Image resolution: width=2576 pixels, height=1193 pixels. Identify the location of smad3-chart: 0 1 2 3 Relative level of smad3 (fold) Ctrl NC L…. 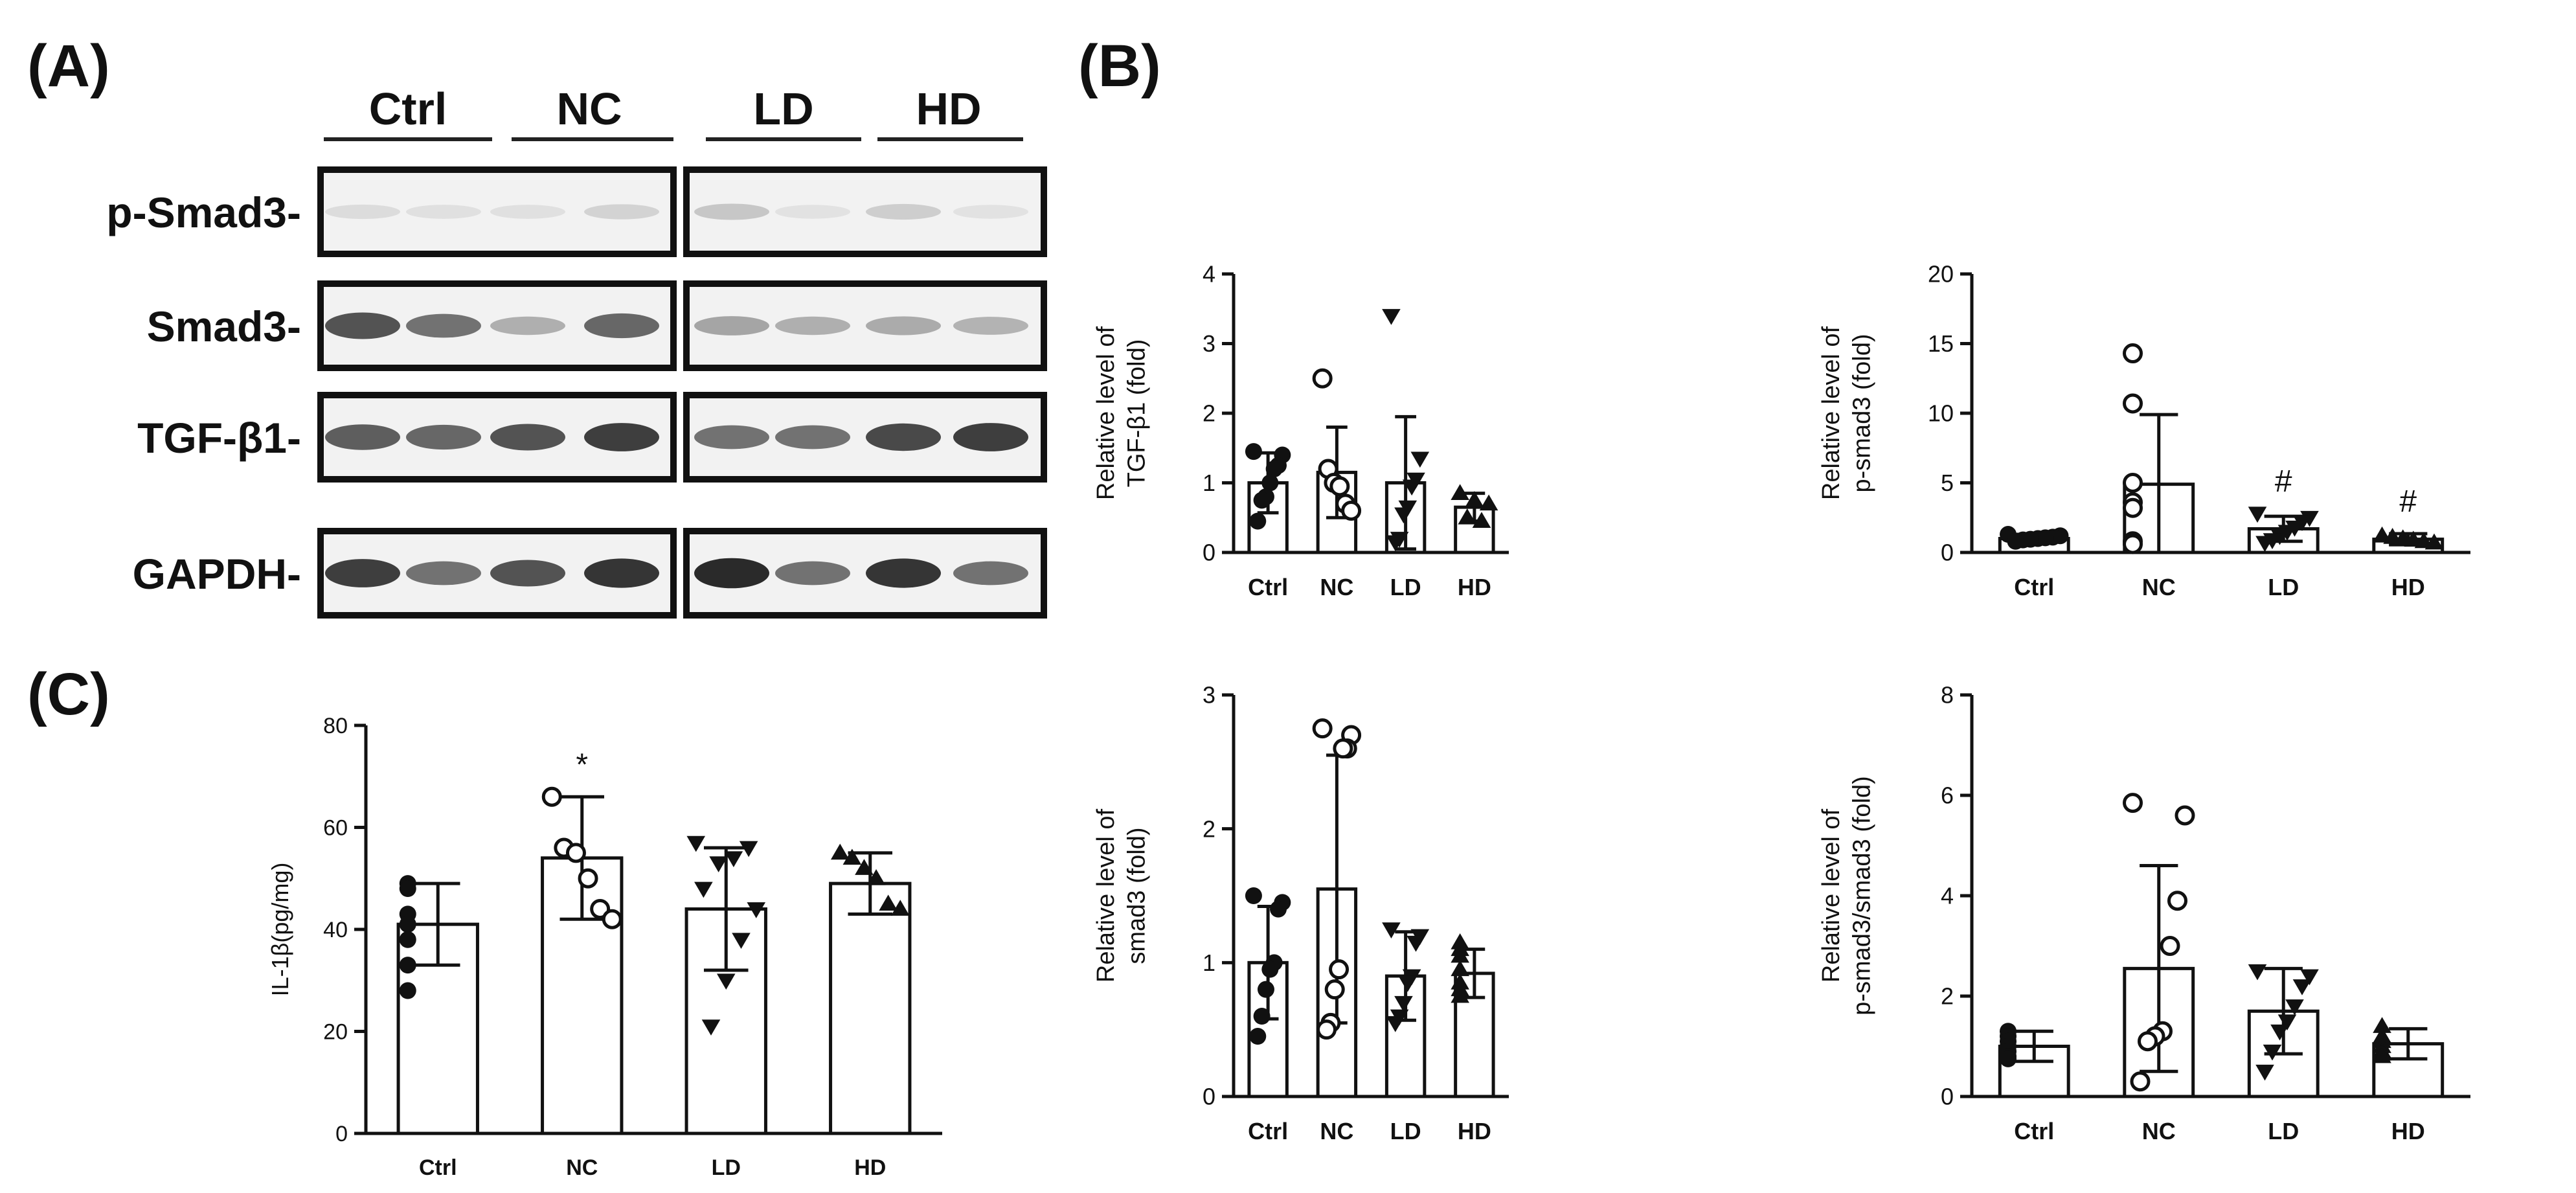
(1300, 913).